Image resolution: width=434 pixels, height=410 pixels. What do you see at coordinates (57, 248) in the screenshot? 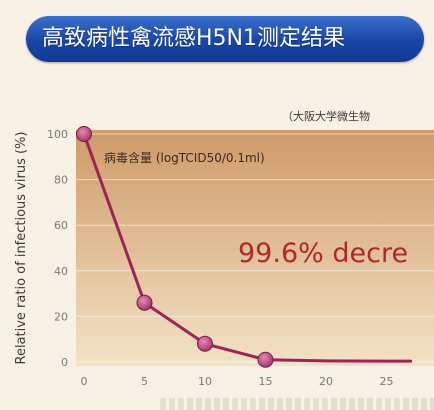
I see `y-ticks: 0 20 40 60 80 100` at bounding box center [57, 248].